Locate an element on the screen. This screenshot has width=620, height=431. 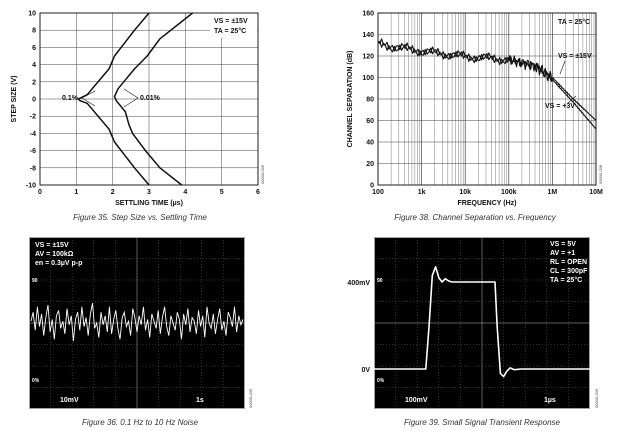
c1-y-tick-label: -2 is located at coordinates (33, 117).